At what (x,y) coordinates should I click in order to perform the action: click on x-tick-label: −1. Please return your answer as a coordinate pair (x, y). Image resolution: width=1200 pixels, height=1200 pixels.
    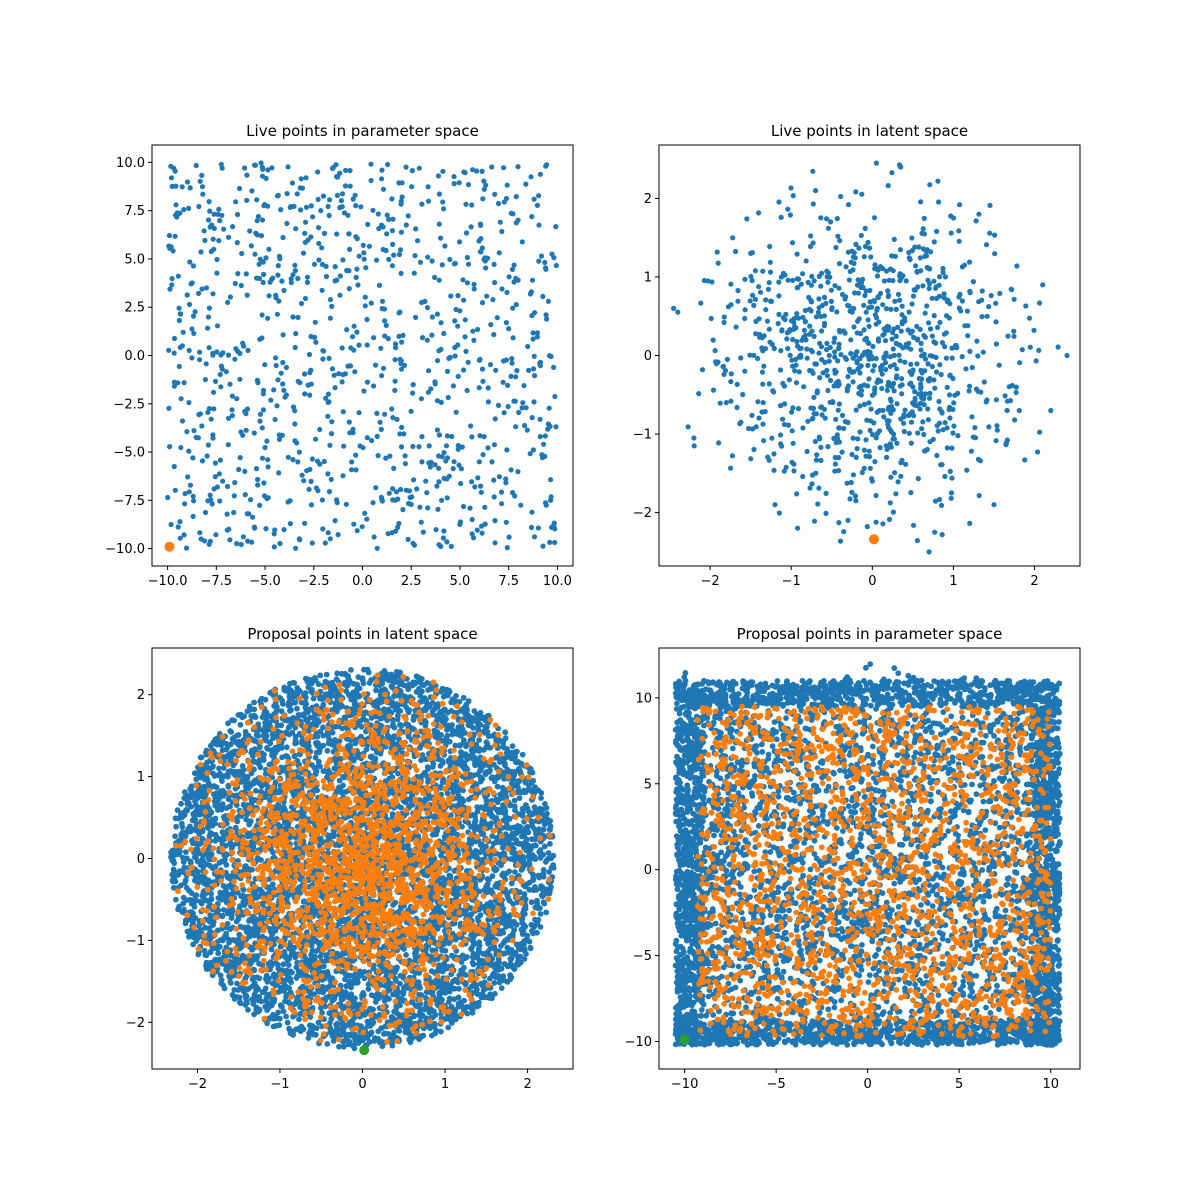
    Looking at the image, I should click on (791, 581).